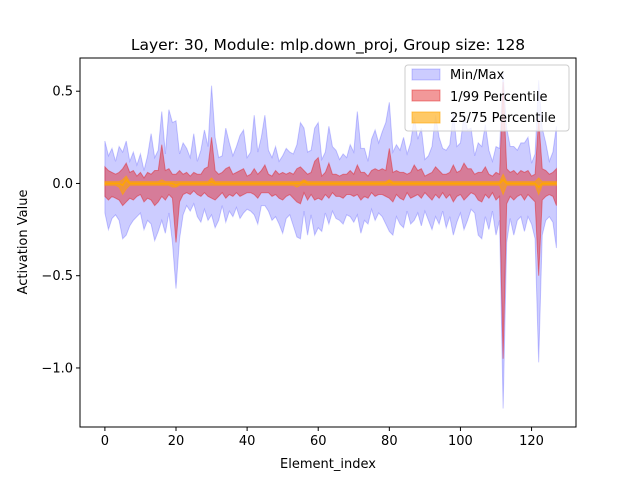  Describe the element at coordinates (477, 75) in the screenshot. I see `legend-label-minmax: Min/Max` at that location.